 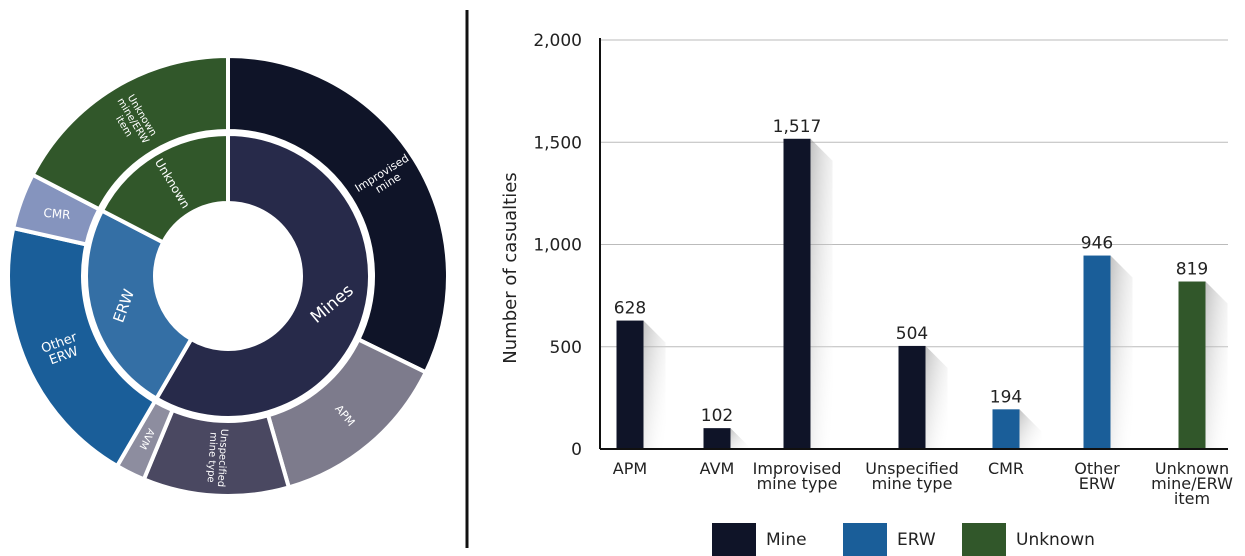 I want to click on bar-value-label: 102, so click(x=717, y=416).